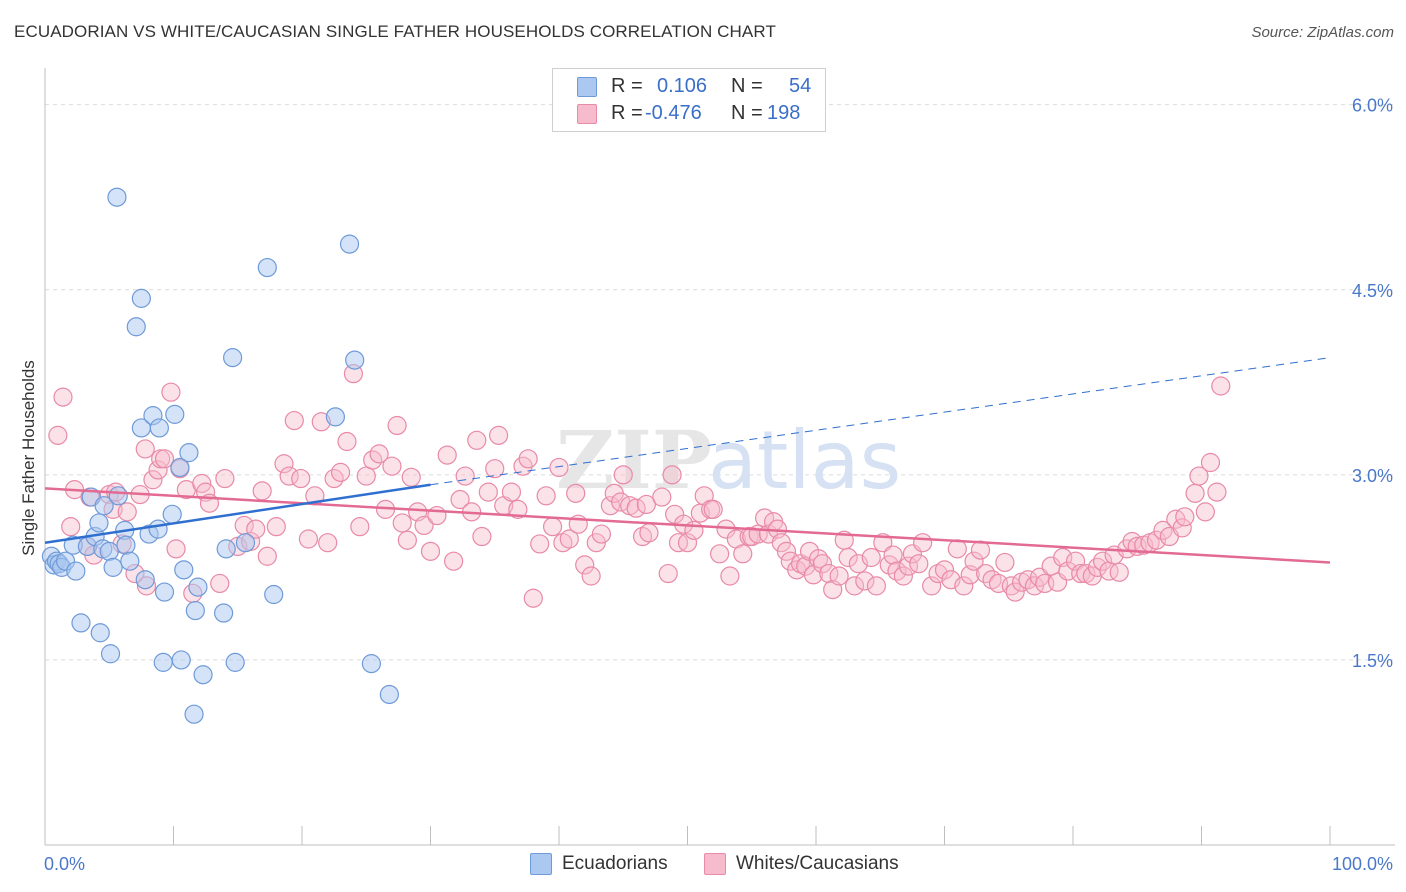 The width and height of the screenshot is (1406, 892). I want to click on x-tick-label: 100.0%, so click(1362, 864).